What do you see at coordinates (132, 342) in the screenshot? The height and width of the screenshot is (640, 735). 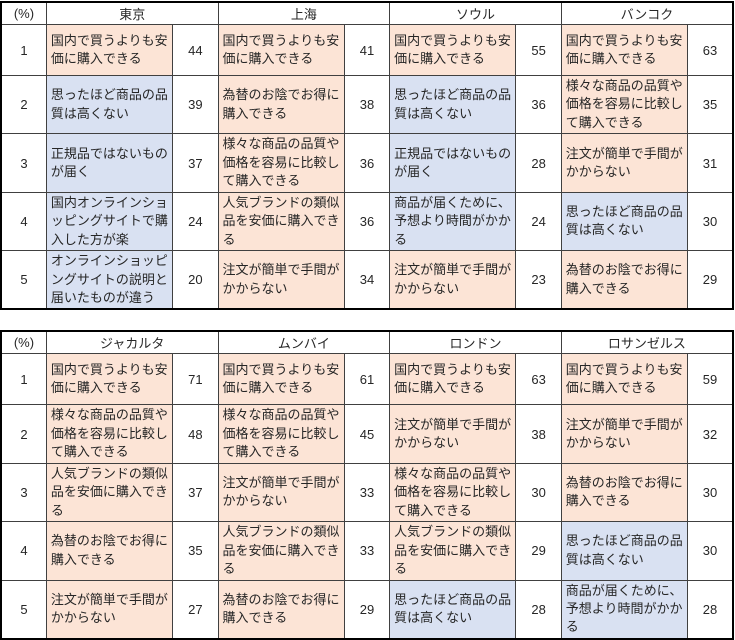 I see `city-header-jakarta: ジャカルタ` at bounding box center [132, 342].